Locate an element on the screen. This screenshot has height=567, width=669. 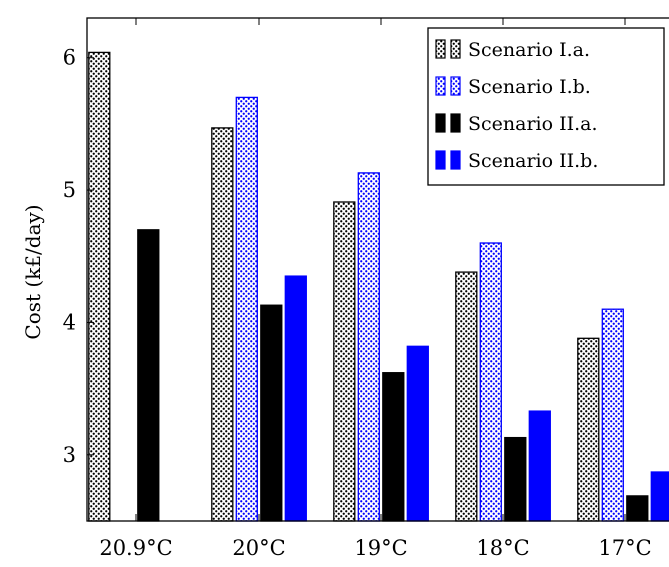
legend-label: Scenario II.a. is located at coordinates (533, 124).